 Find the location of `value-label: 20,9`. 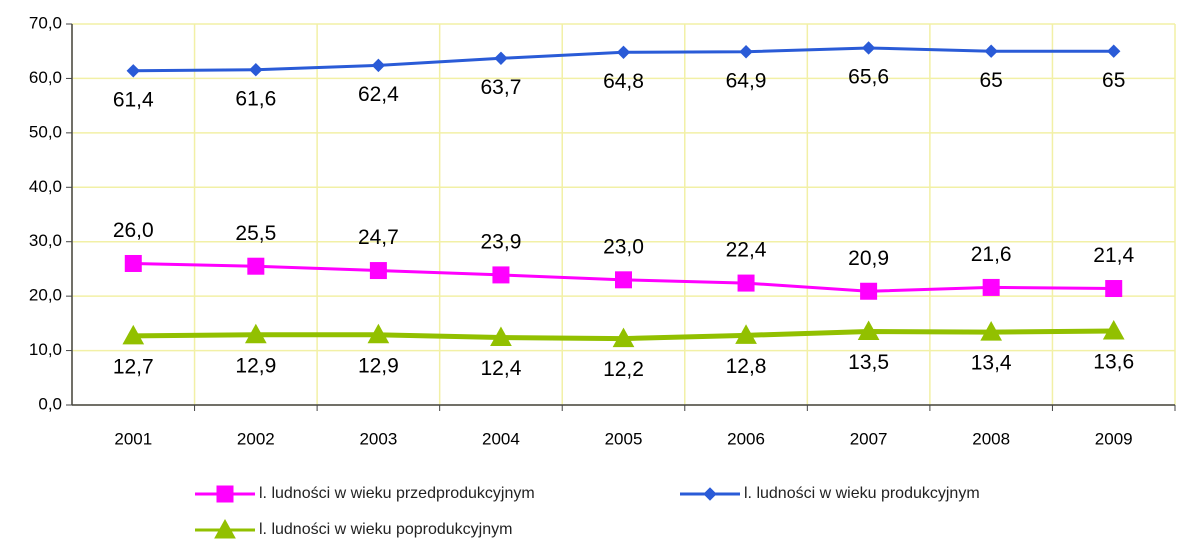

value-label: 20,9 is located at coordinates (868, 258).